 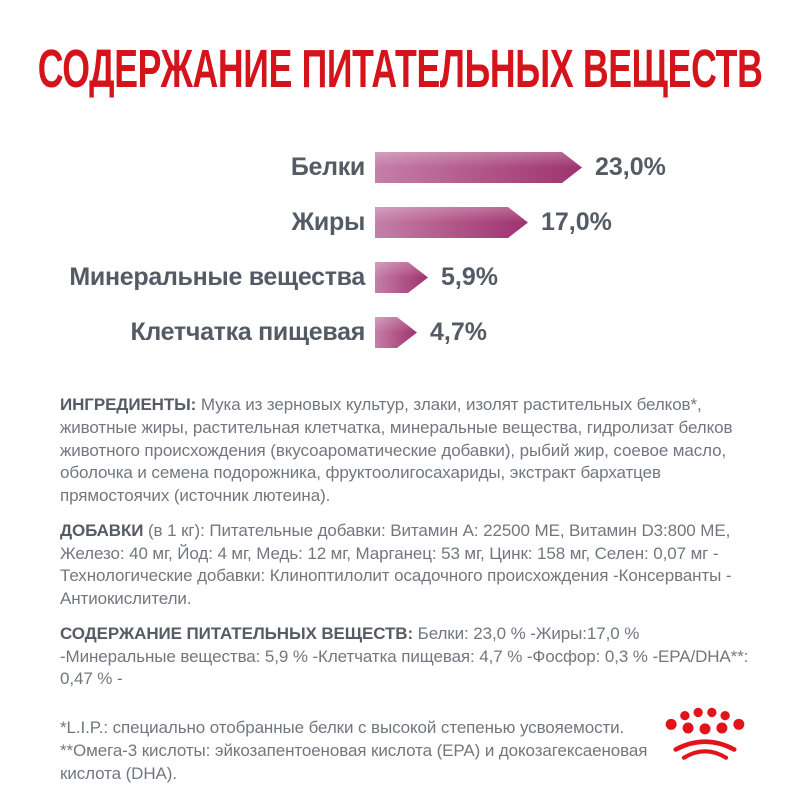 What do you see at coordinates (458, 332) in the screenshot?
I see `bar-value-label: 4,7%` at bounding box center [458, 332].